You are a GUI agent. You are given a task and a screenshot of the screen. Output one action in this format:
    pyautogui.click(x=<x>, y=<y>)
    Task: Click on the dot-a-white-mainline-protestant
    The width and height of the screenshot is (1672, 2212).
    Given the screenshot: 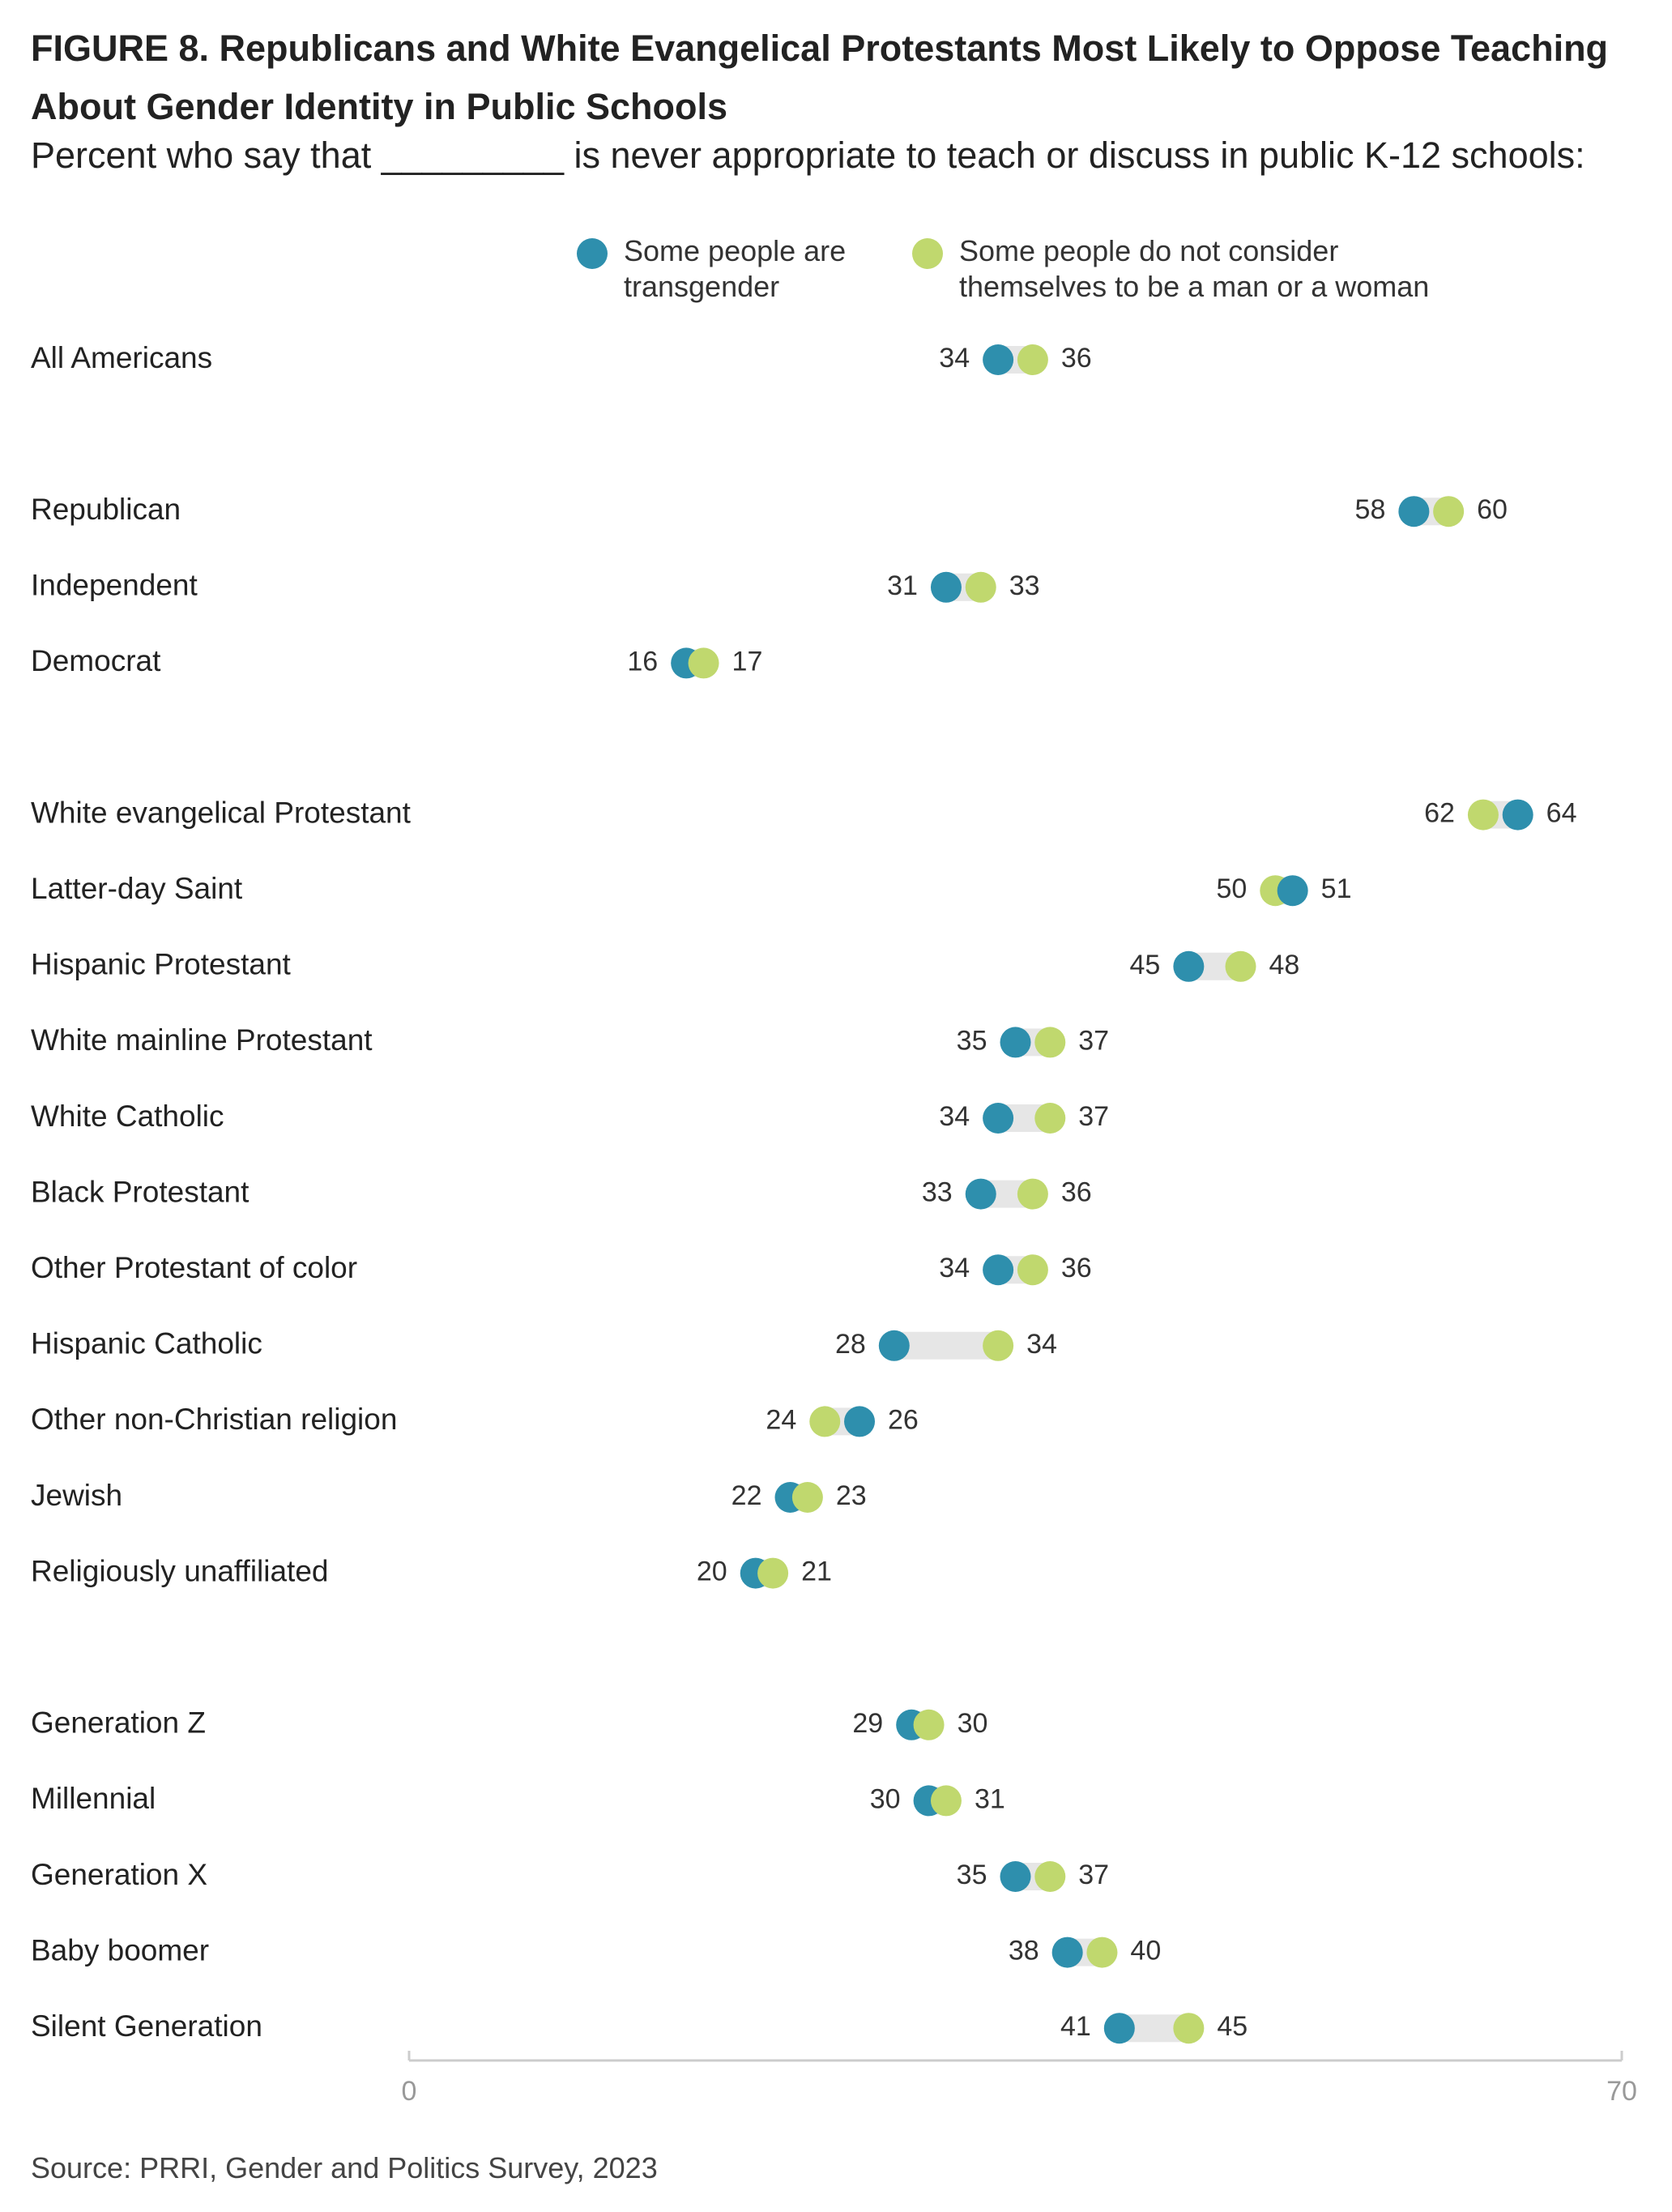 What is the action you would take?
    pyautogui.click(x=1015, y=1042)
    